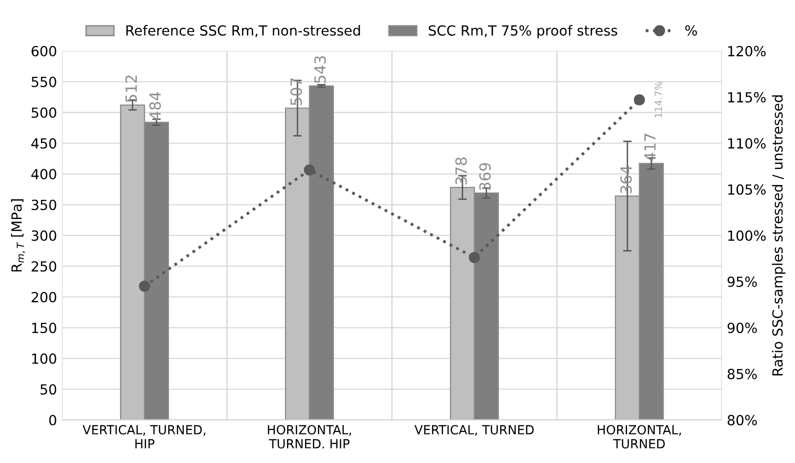 This screenshot has height=463, width=795. What do you see at coordinates (747, 51) in the screenshot?
I see `y2-tick-label: 120%` at bounding box center [747, 51].